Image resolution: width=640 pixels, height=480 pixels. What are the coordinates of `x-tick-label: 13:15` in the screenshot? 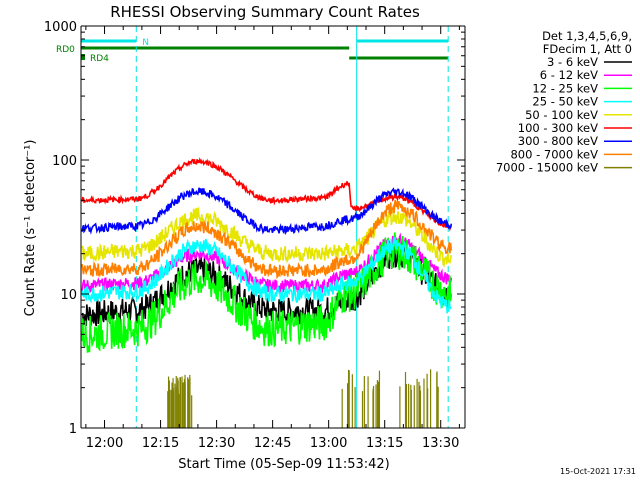 It's located at (384, 443).